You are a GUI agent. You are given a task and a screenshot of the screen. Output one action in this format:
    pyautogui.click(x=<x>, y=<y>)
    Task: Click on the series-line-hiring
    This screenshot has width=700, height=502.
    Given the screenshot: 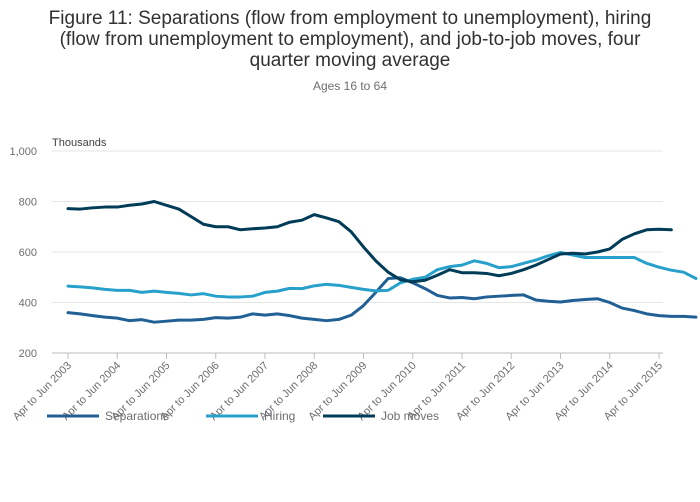 What is the action you would take?
    pyautogui.click(x=382, y=275)
    